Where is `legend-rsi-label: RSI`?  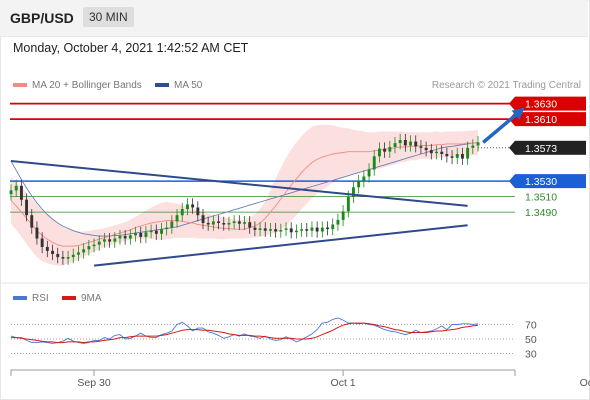
legend-rsi-label: RSI is located at coordinates (40, 298).